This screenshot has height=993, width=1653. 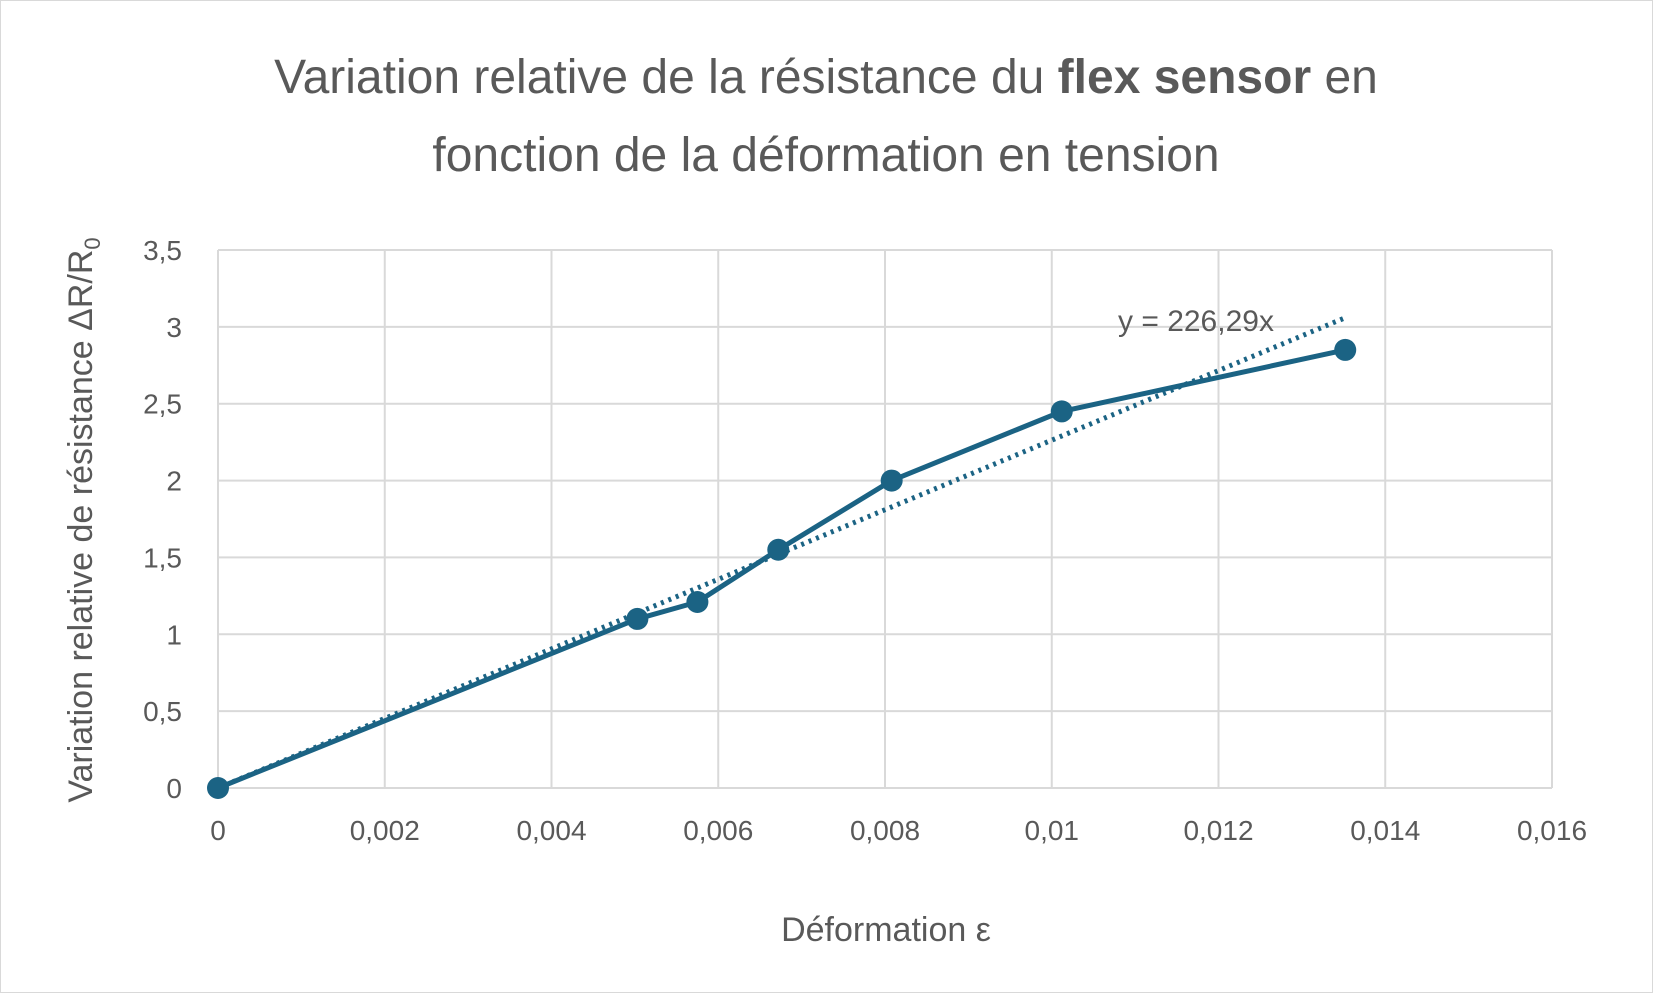 What do you see at coordinates (666, 77) in the screenshot?
I see `chart-title-prefix: Variation relative de la résistance du` at bounding box center [666, 77].